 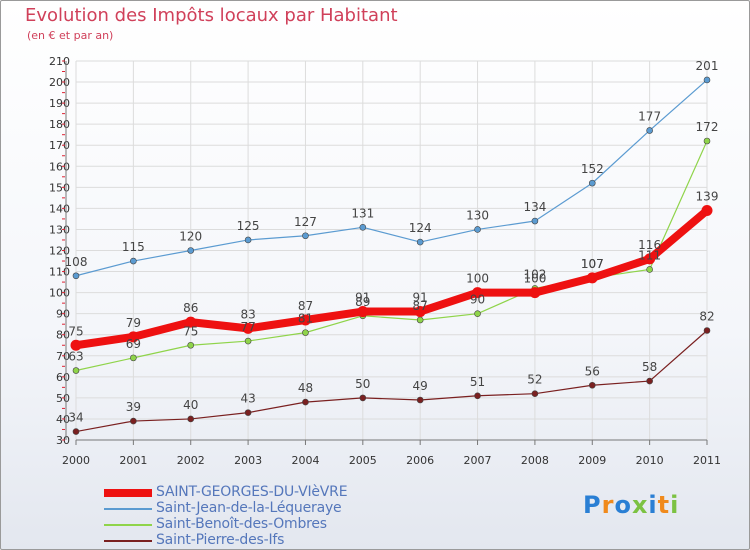 What do you see at coordinates (592, 264) in the screenshot?
I see `data-label: 107` at bounding box center [592, 264].